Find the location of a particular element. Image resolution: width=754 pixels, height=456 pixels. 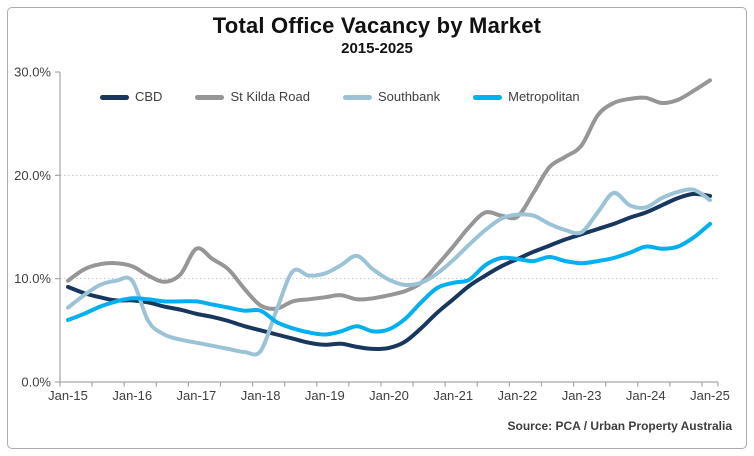

y-axis-tick-label: 0.0% is located at coordinates (36, 382).